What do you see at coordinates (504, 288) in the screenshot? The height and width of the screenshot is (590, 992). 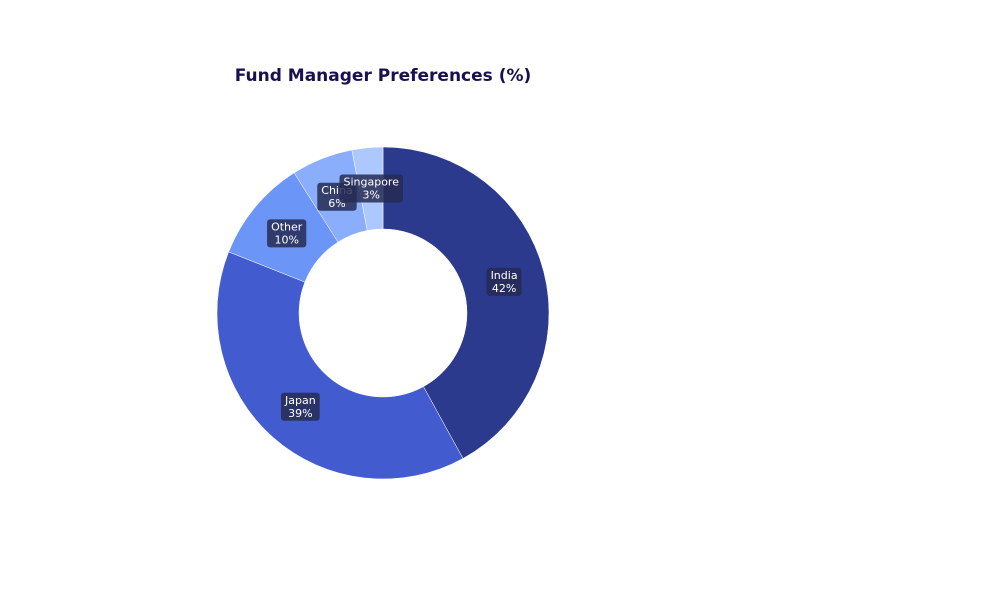 I see `label-value: 42%` at bounding box center [504, 288].